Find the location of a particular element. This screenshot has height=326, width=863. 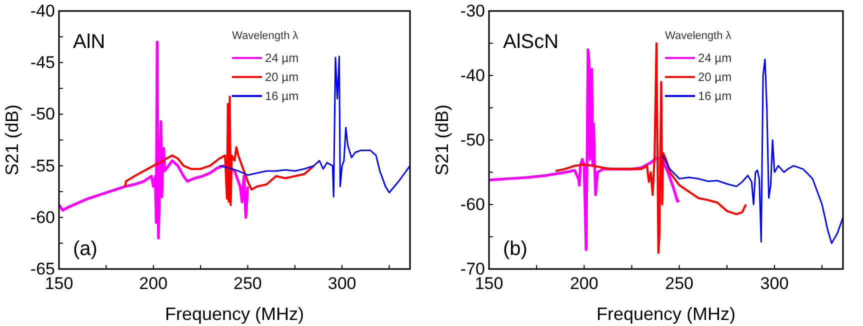

y-tick-label: -55 is located at coordinates (42, 166).